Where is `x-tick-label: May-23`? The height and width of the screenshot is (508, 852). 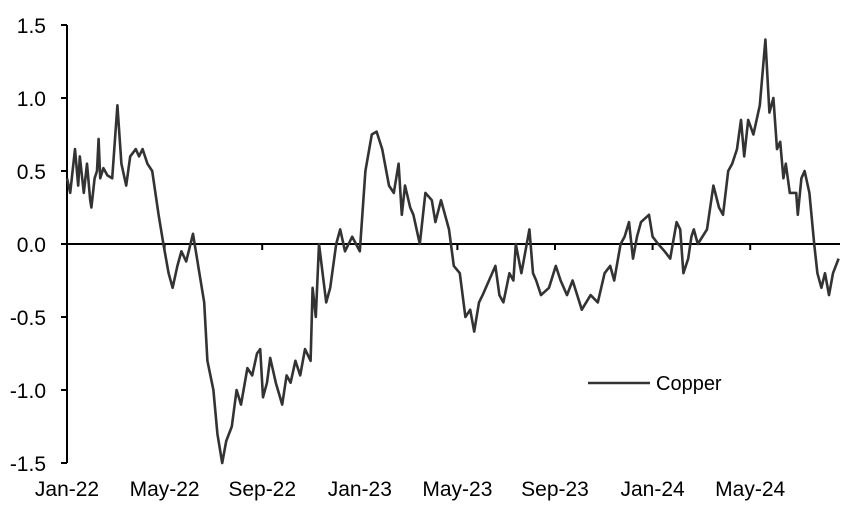 x-tick-label: May-23 is located at coordinates (457, 489).